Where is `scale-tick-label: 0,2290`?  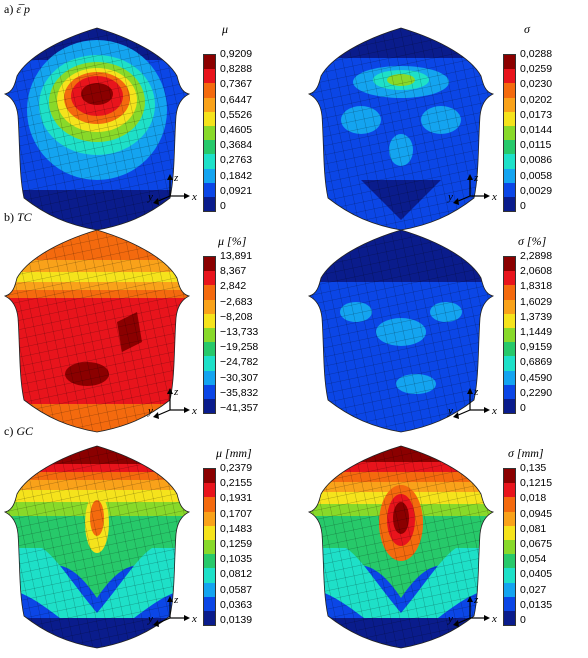 scale-tick-label: 0,2290 is located at coordinates (536, 392).